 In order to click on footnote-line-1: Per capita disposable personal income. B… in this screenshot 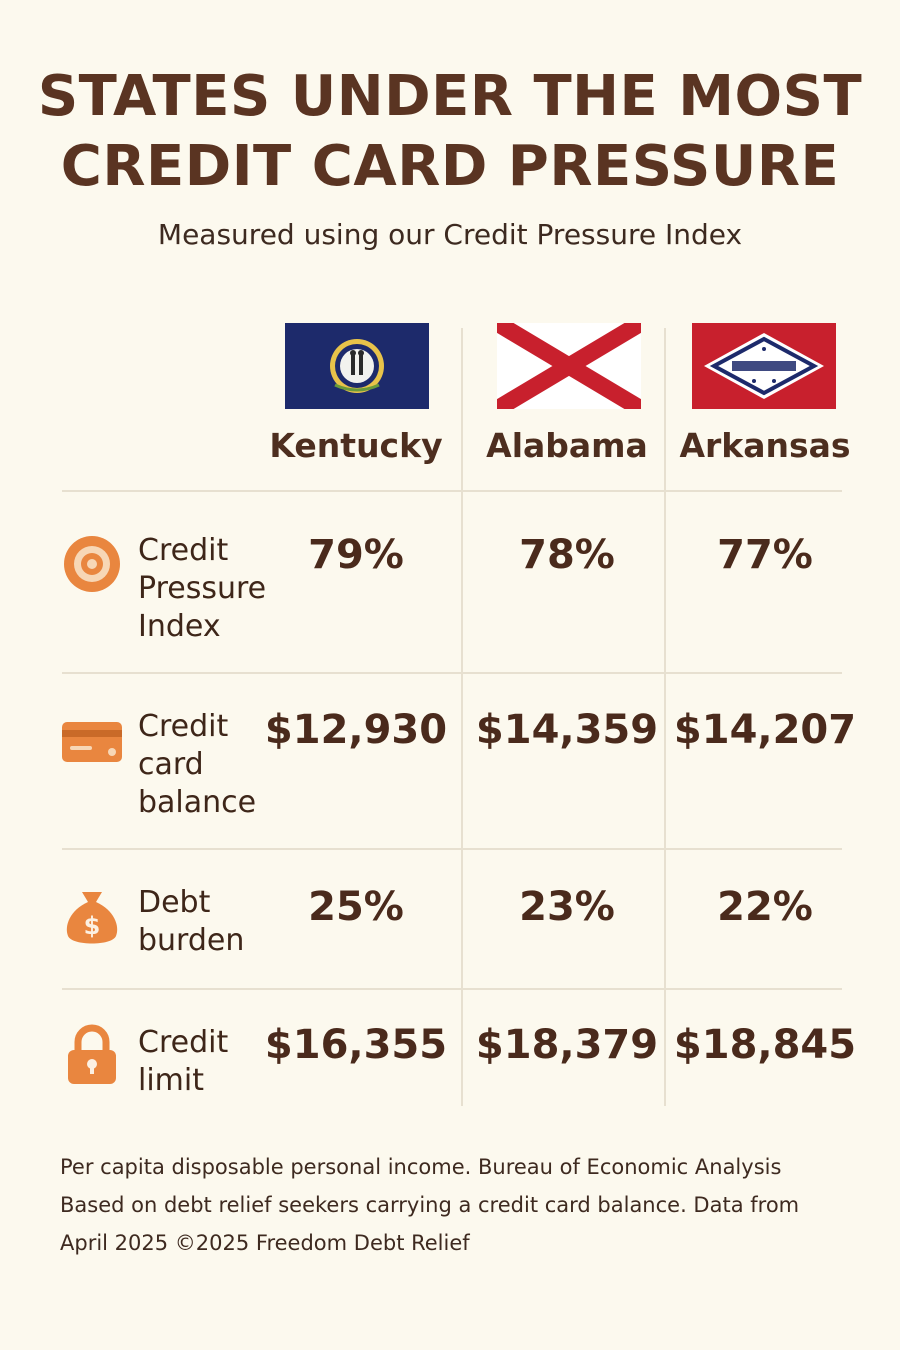, I will do `click(421, 1167)`.